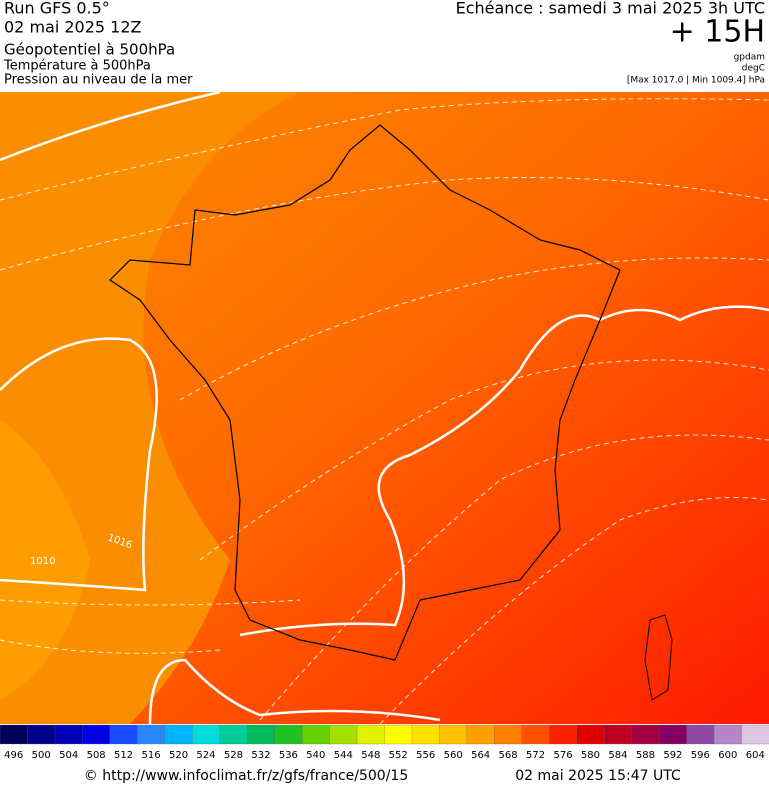  What do you see at coordinates (453, 755) in the screenshot?
I see `colorbar-label: 560` at bounding box center [453, 755].